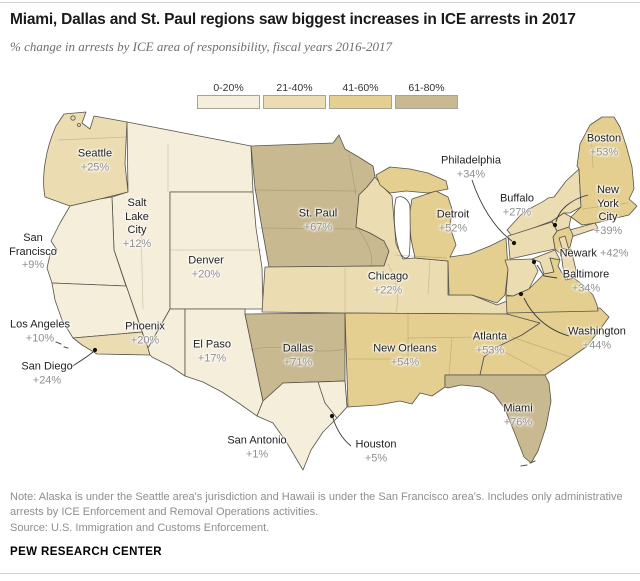  Describe the element at coordinates (426, 88) in the screenshot. I see `legend-label: 61-80%` at that location.